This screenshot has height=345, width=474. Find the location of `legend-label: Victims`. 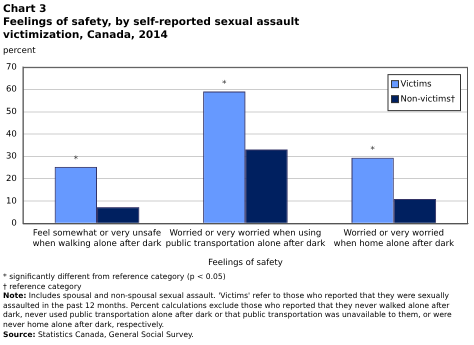

legend-label: Victims is located at coordinates (416, 84).